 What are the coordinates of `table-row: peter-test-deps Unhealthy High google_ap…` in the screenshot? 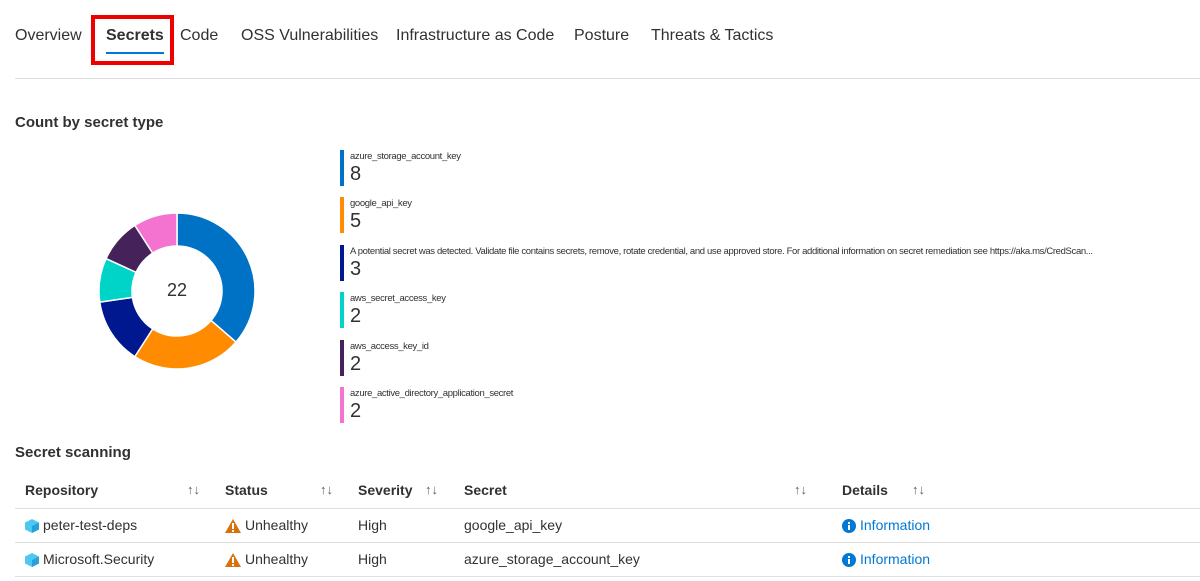 It's located at (607, 525).